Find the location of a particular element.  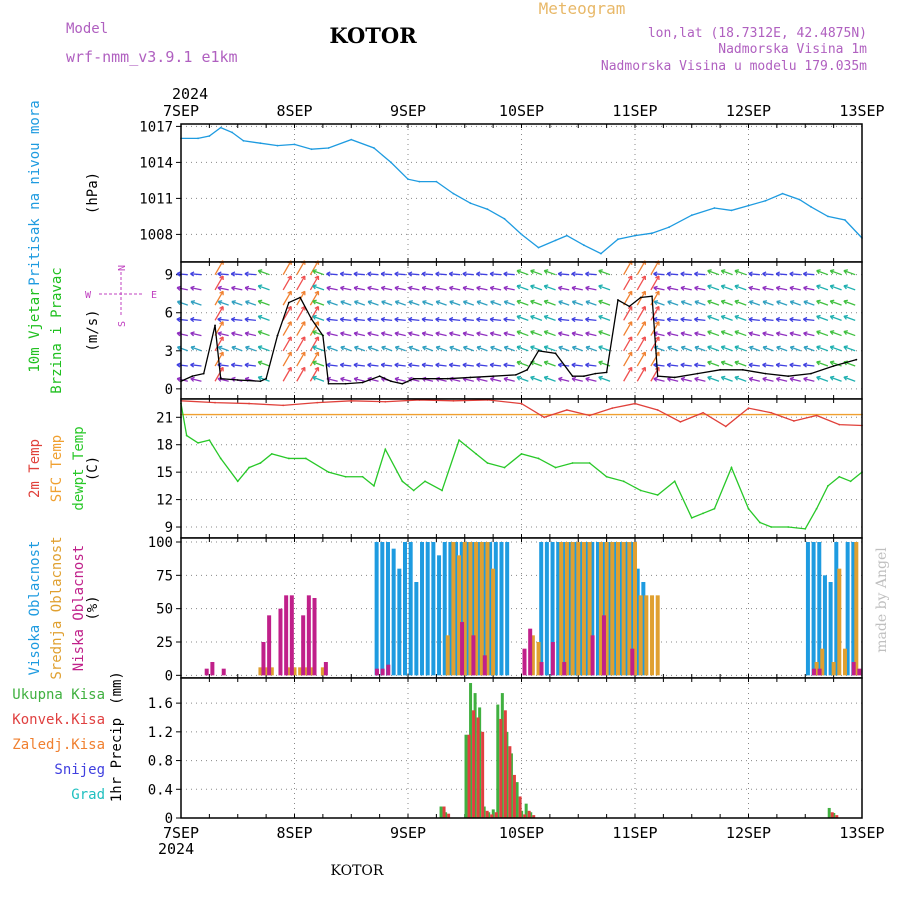

y-tick-label: 1.2 is located at coordinates (160, 733).